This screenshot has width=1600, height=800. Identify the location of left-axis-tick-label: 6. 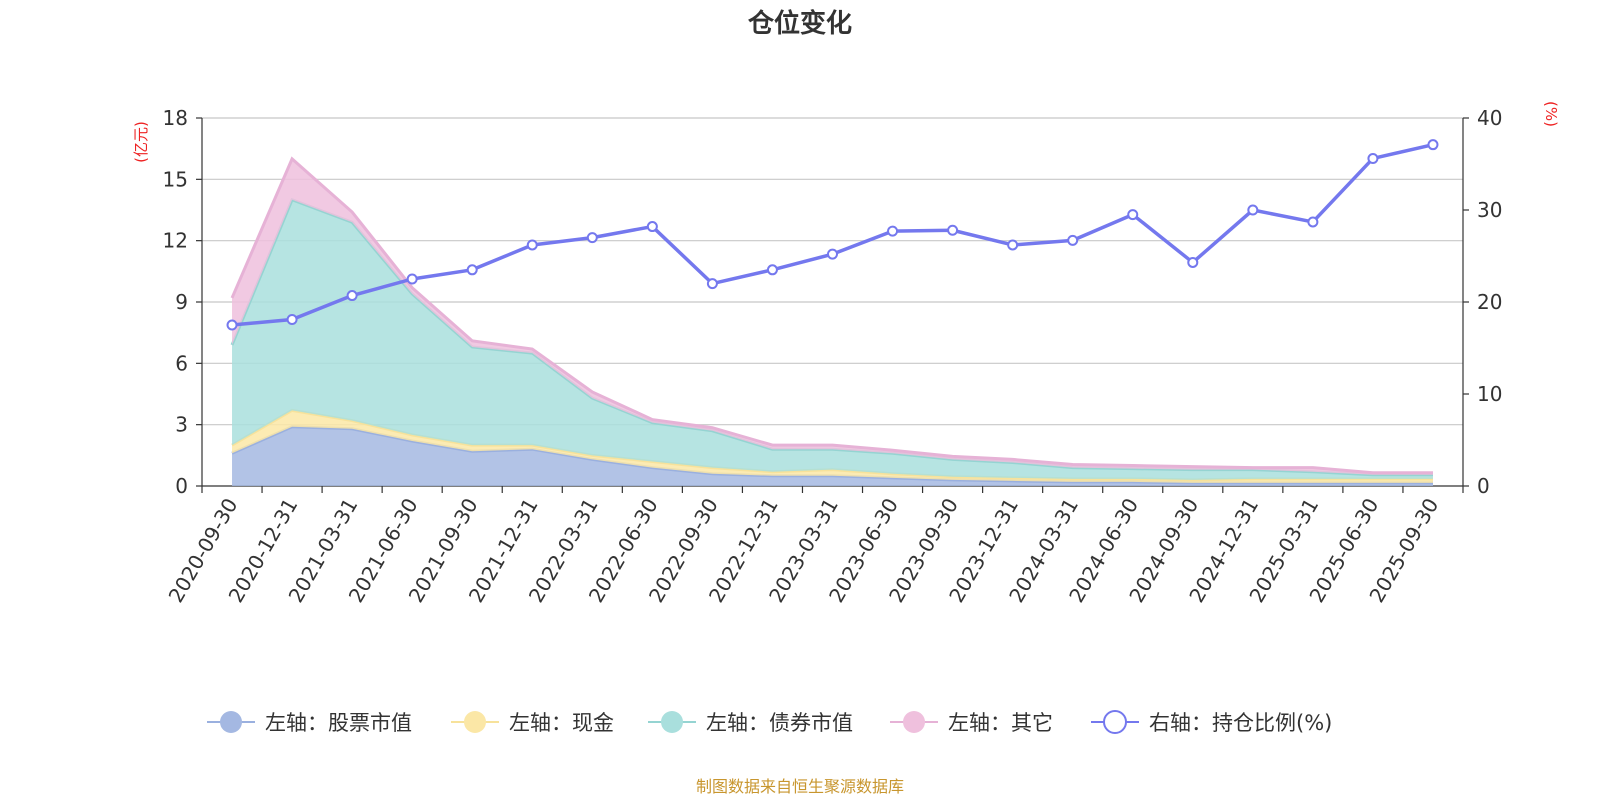
(181, 363).